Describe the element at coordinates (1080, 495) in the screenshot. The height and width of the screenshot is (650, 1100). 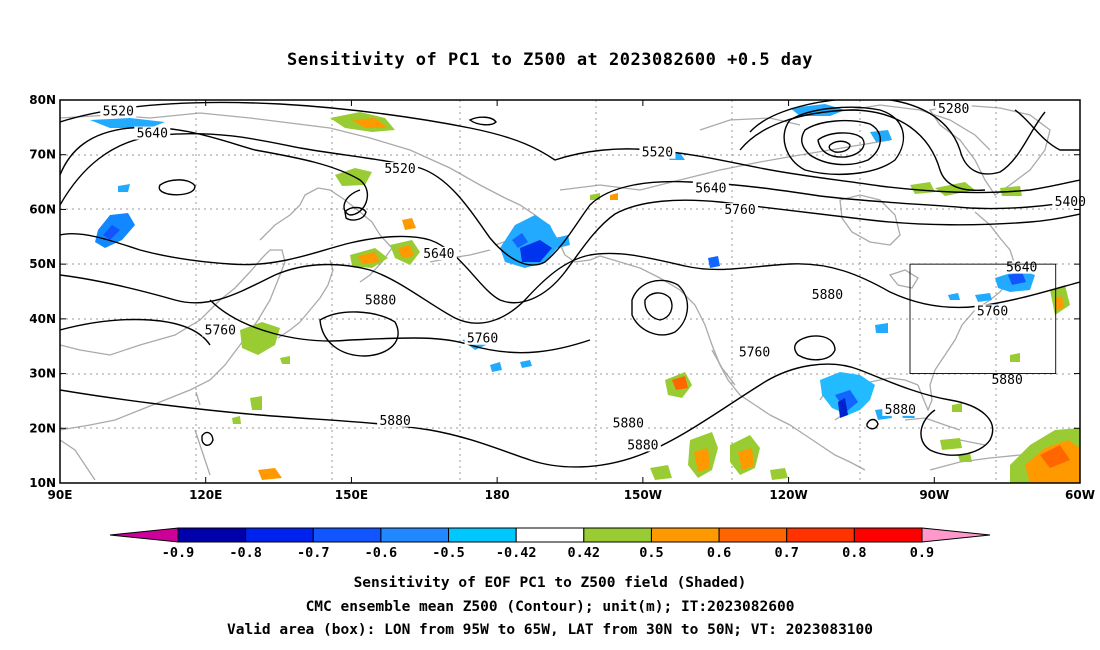
I see `lon-tick-label: 60W` at that location.